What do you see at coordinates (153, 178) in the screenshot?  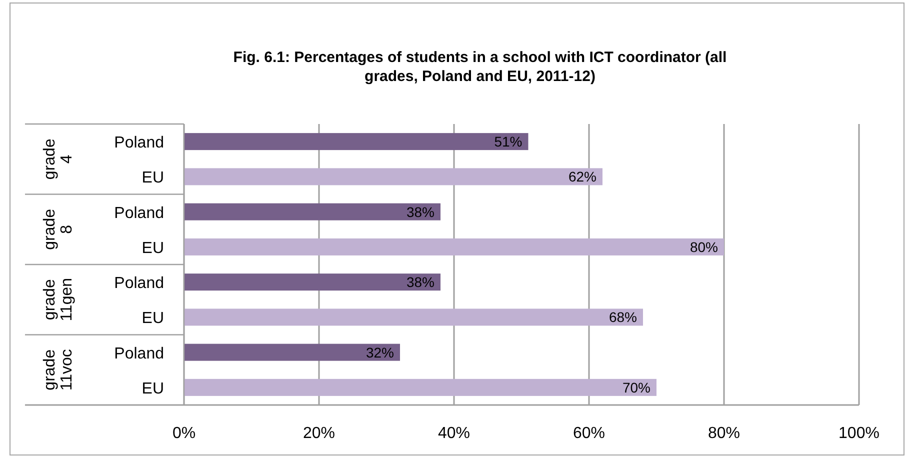 I see `series-label: EU` at bounding box center [153, 178].